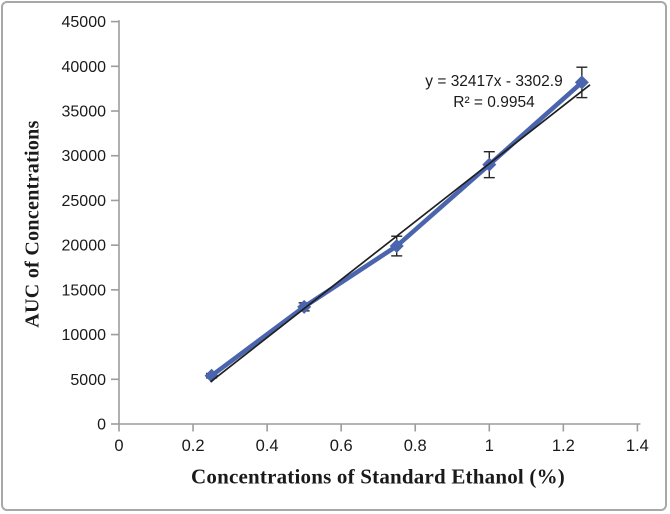 The height and width of the screenshot is (514, 670). What do you see at coordinates (489, 446) in the screenshot?
I see `x-axis-tick-label: 1` at bounding box center [489, 446].